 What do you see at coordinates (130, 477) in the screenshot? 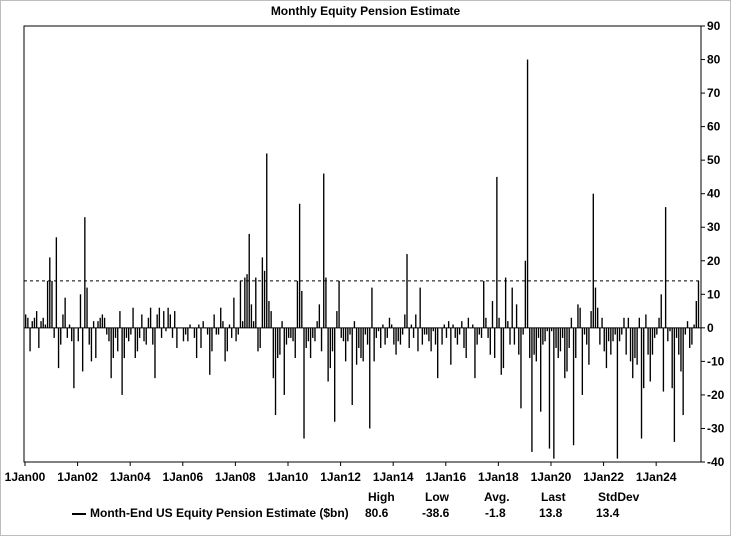
I see `x-tick-label: 1Jan04` at bounding box center [130, 477].